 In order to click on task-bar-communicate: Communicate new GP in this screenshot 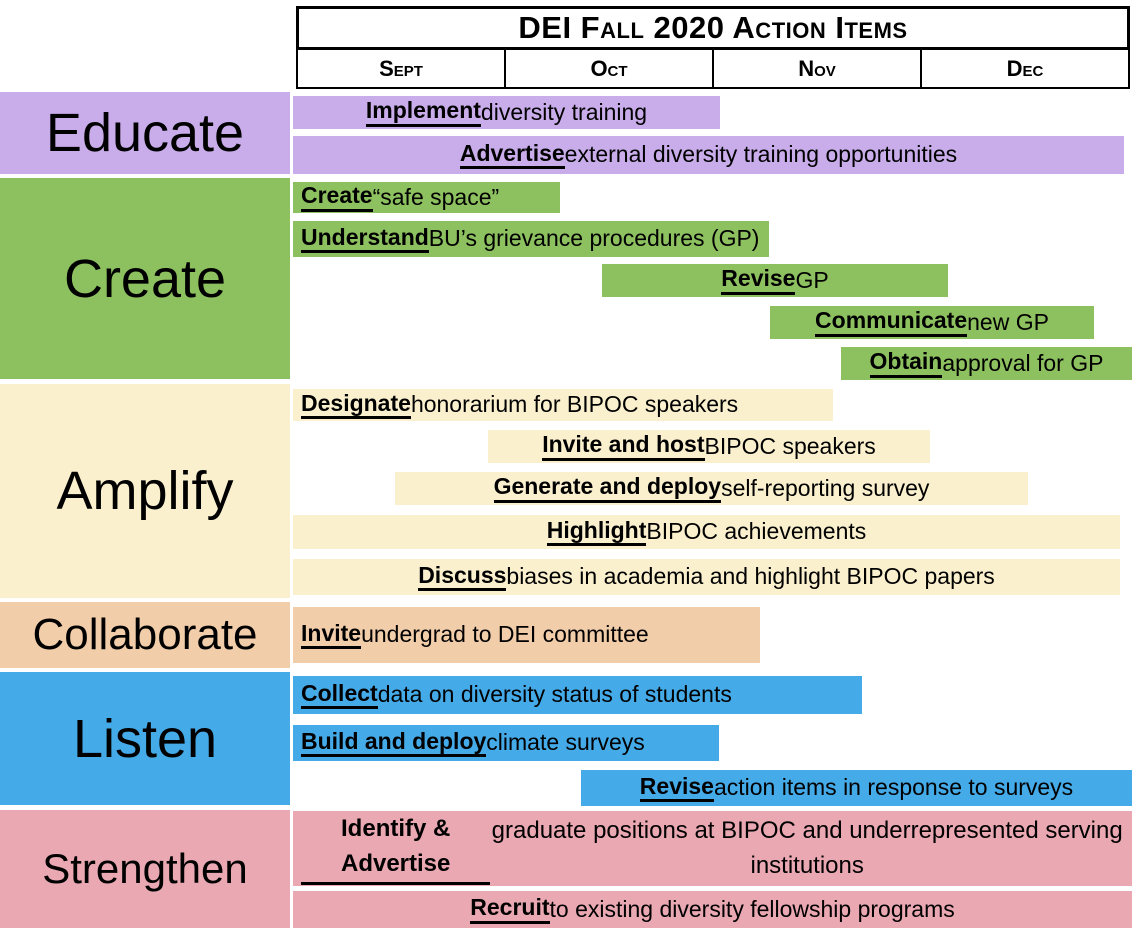, I will do `click(932, 322)`.